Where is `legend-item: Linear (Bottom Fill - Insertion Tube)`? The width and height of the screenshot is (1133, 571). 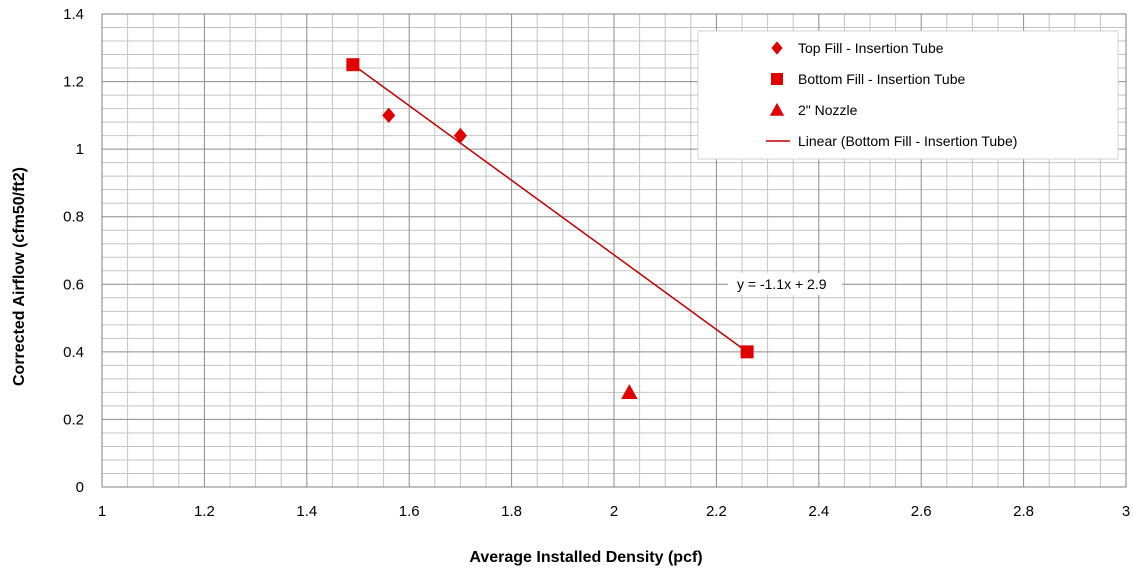 legend-item: Linear (Bottom Fill - Insertion Tube) is located at coordinates (891, 141).